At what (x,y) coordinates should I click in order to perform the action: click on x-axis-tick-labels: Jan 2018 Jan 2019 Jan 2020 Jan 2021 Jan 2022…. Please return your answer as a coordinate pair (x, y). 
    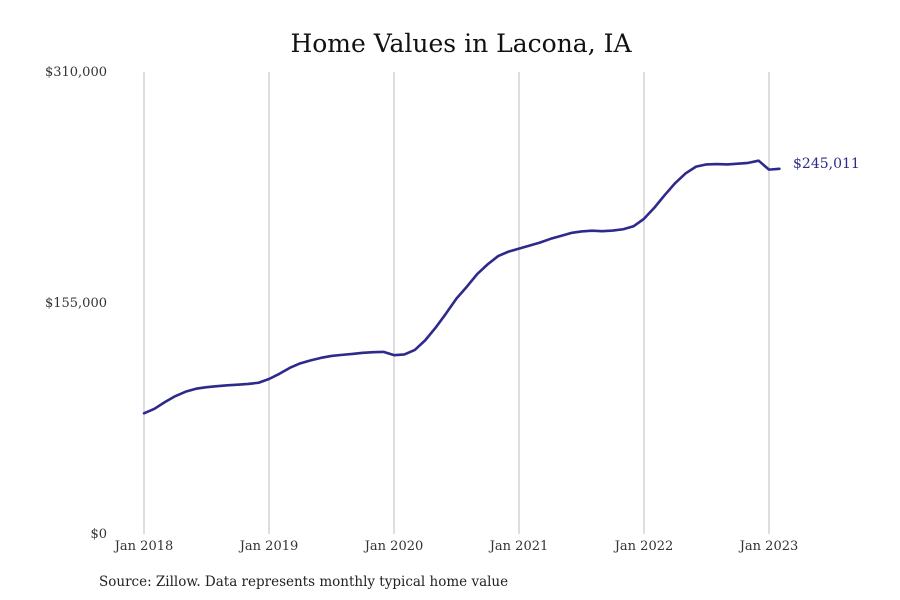
    Looking at the image, I should click on (456, 546).